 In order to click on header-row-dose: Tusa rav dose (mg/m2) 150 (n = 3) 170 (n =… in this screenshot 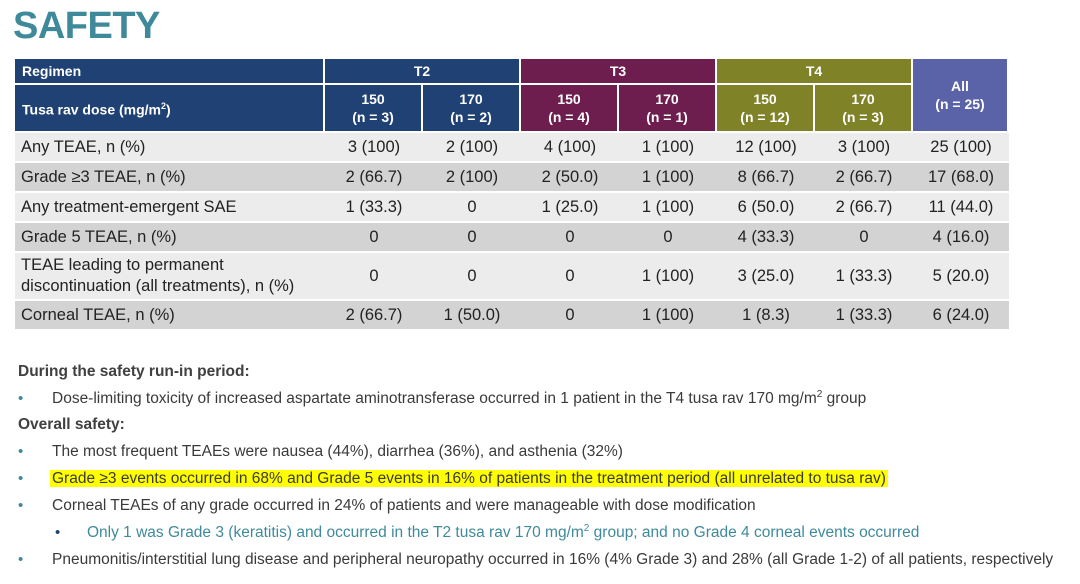, I will do `click(512, 109)`.